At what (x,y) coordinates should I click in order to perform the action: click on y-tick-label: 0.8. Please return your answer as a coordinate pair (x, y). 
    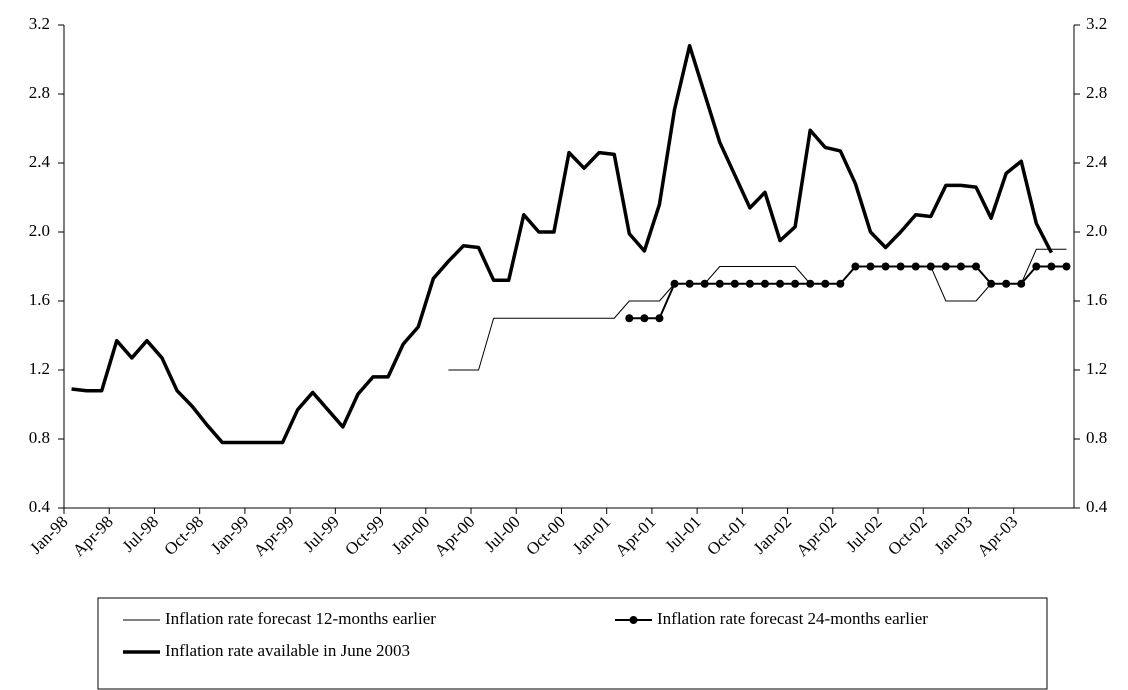
    Looking at the image, I should click on (39, 437).